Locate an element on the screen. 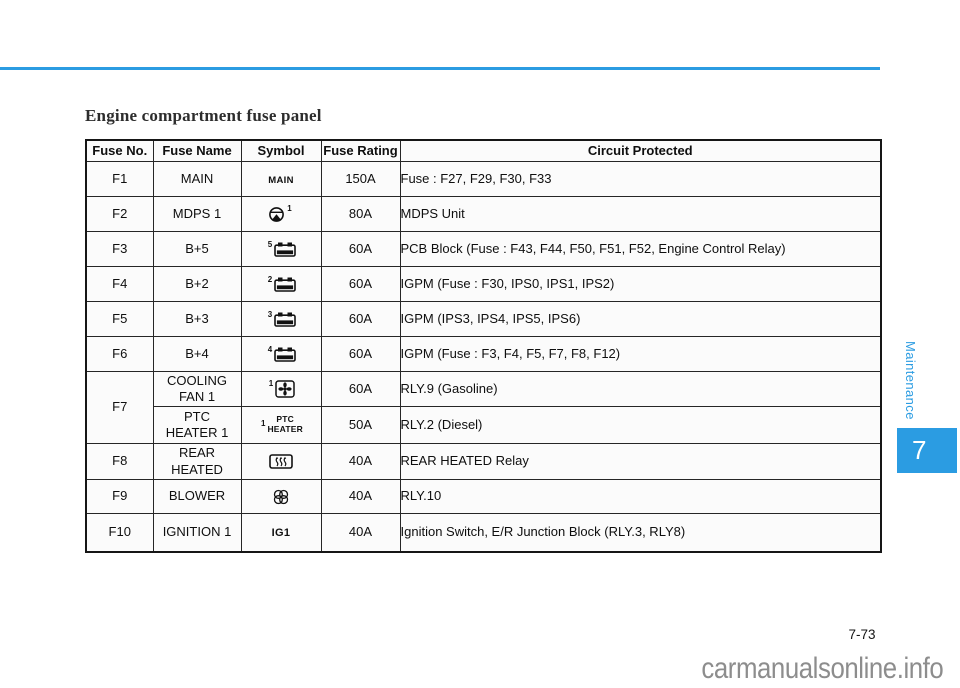 The height and width of the screenshot is (688, 960). fuse-name-cell: BLOWER is located at coordinates (197, 496).